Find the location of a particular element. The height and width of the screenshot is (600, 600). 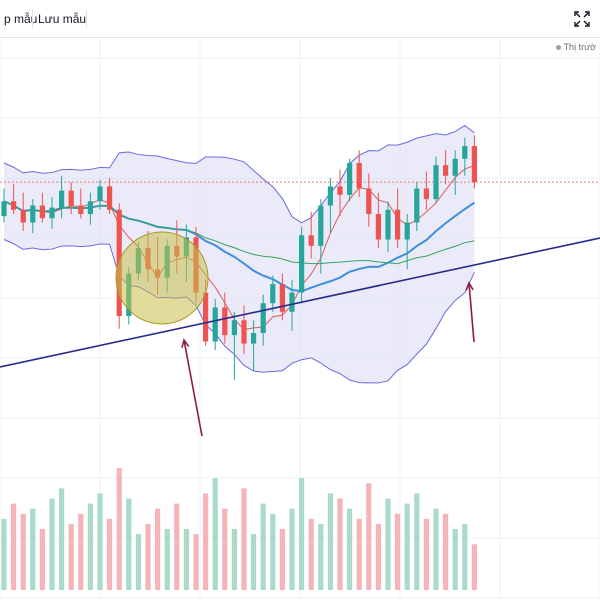

legend-dot-icon is located at coordinates (558, 48).